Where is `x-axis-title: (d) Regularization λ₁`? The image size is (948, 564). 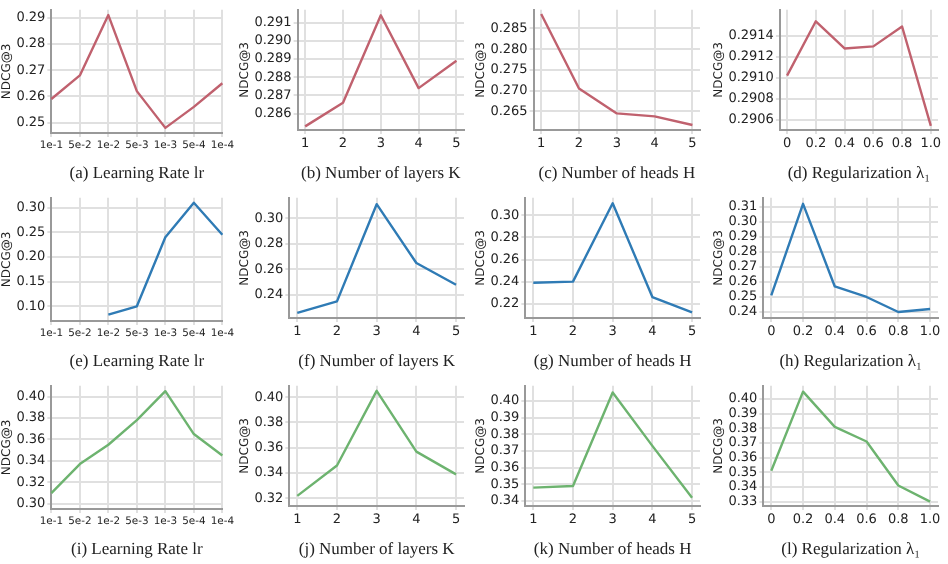 x-axis-title: (d) Regularization λ₁ is located at coordinates (858, 172).